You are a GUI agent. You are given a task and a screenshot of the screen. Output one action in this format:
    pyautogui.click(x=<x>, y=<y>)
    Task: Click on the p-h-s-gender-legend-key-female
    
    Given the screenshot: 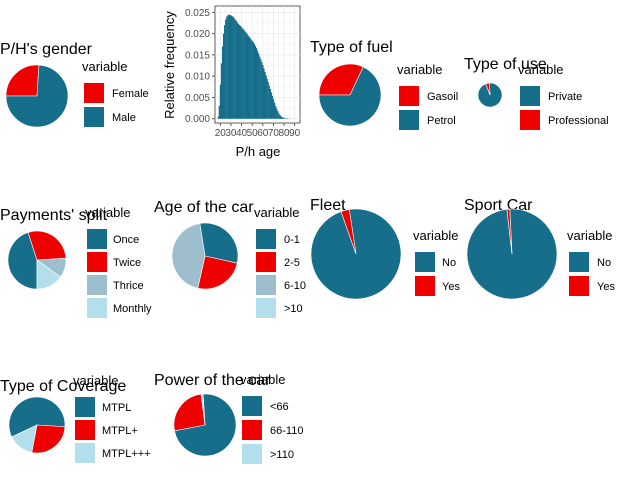 What is the action you would take?
    pyautogui.click(x=94, y=93)
    